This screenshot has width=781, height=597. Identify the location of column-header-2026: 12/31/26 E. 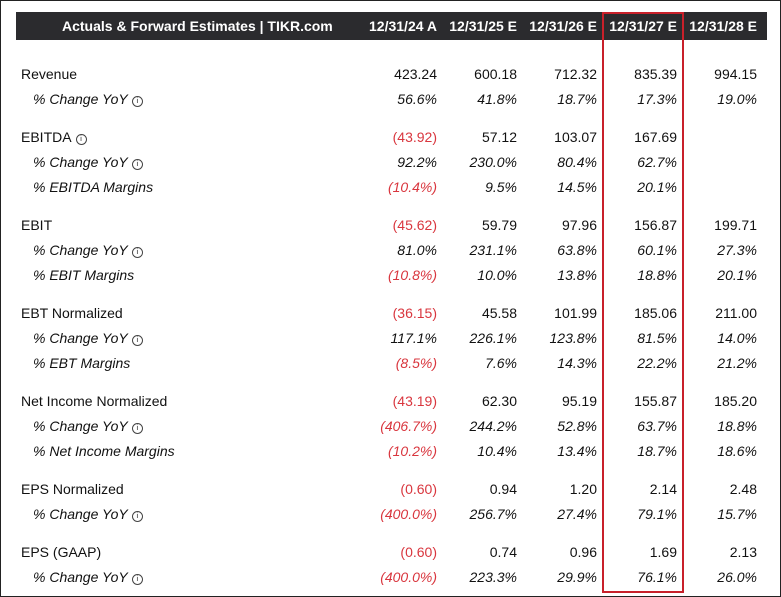
(563, 26).